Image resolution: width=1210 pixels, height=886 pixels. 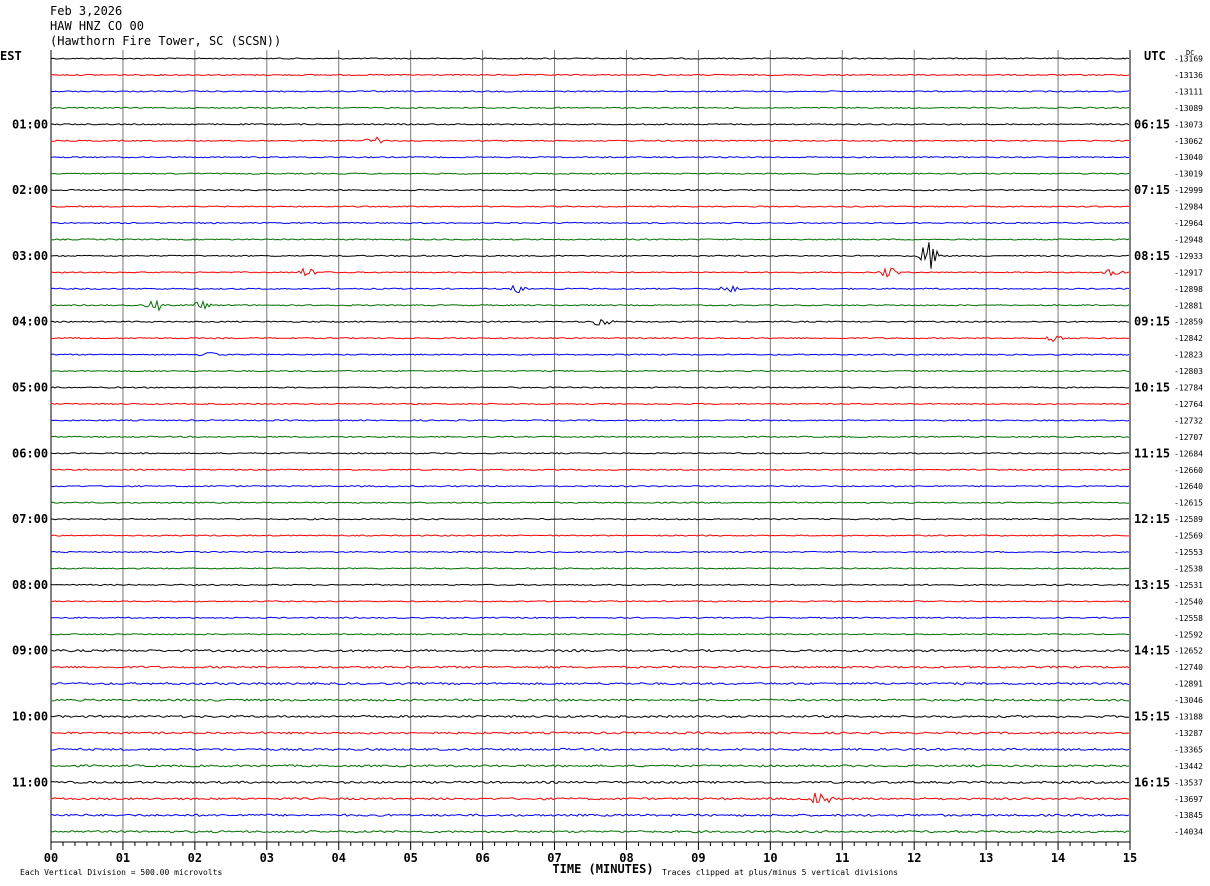 What do you see at coordinates (1188, 749) in the screenshot?
I see `dc-offset-label: -13365` at bounding box center [1188, 749].